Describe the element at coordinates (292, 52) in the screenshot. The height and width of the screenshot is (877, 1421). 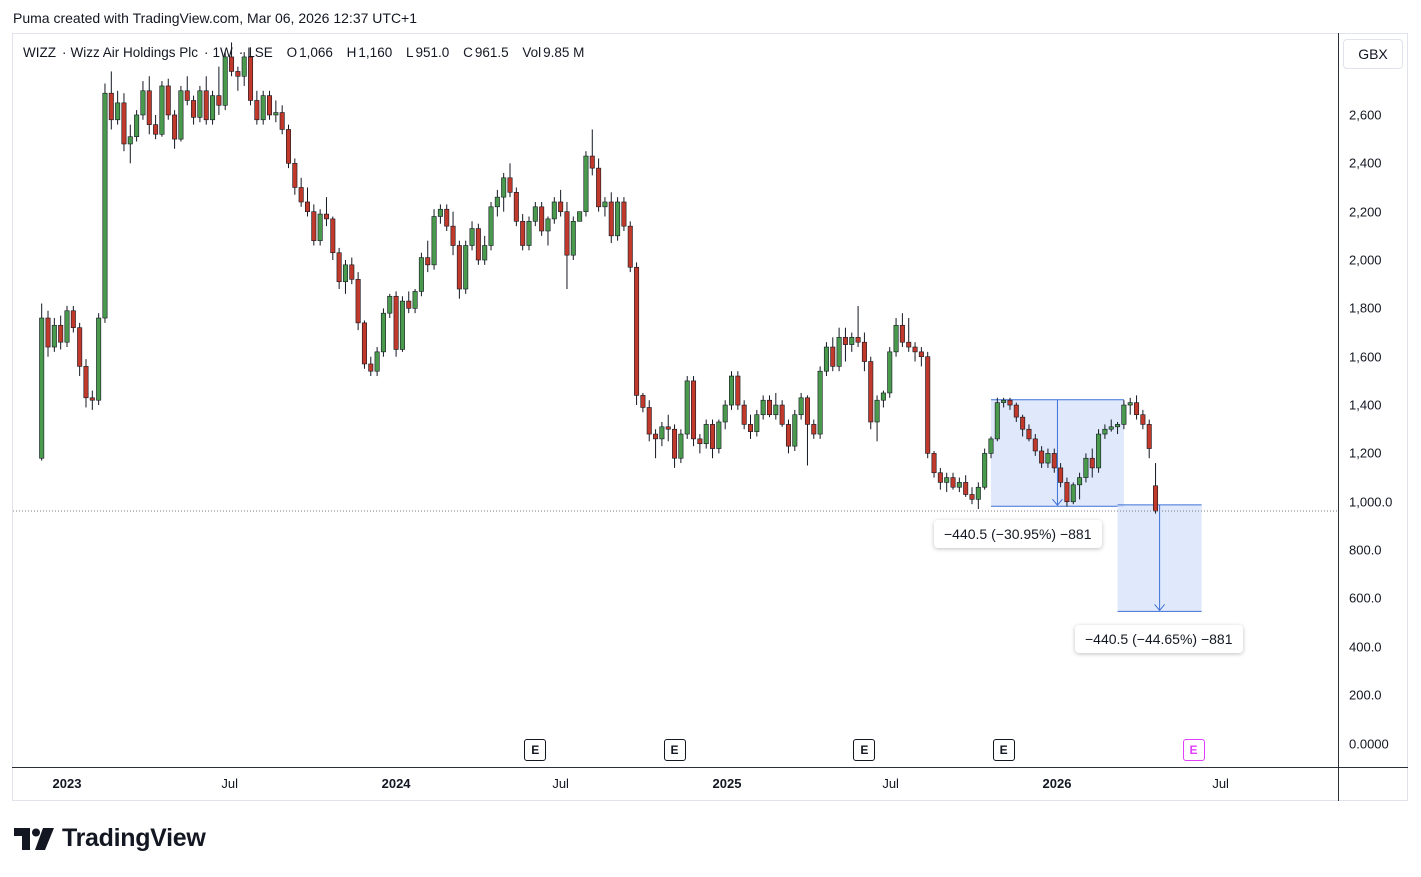
I see `legend-open-label: O` at that location.